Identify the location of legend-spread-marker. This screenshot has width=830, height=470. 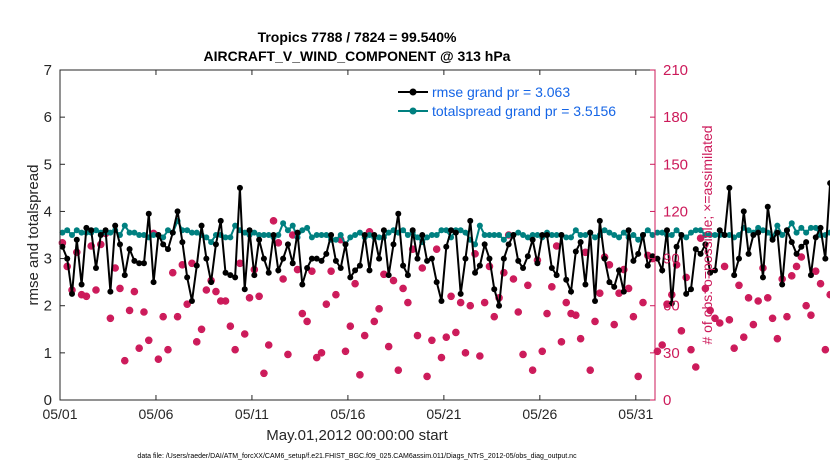
(413, 111).